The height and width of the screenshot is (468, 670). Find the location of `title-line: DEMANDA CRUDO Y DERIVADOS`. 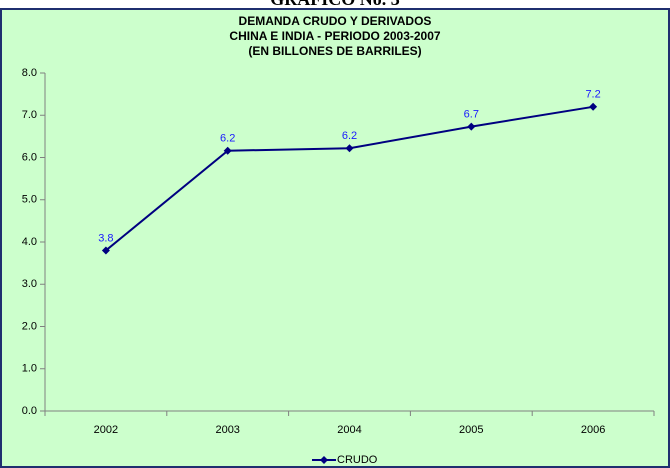

title-line: DEMANDA CRUDO Y DERIVADOS is located at coordinates (335, 21).